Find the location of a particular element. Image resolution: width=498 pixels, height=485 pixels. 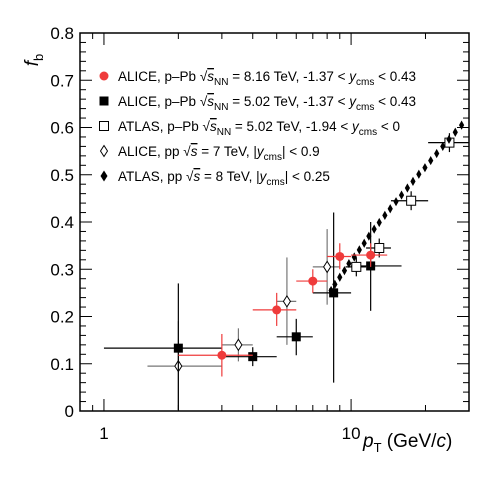

y-axis-title: fb is located at coordinates (34, 60).